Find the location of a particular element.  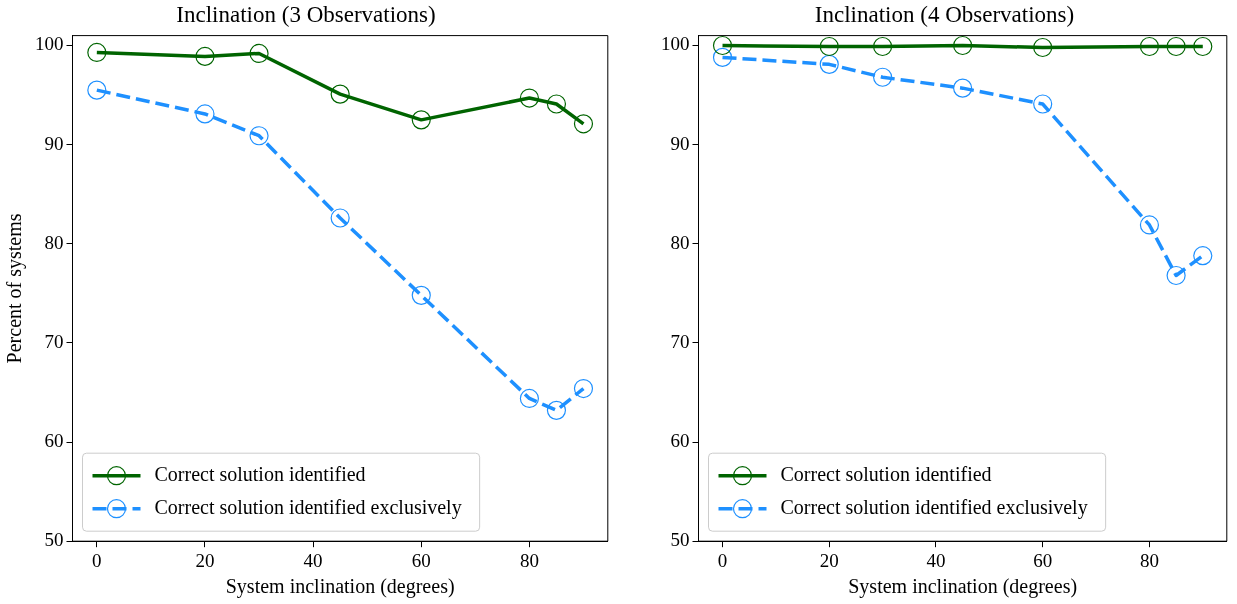

chart-title: Inclination (4 Observations) is located at coordinates (944, 14).